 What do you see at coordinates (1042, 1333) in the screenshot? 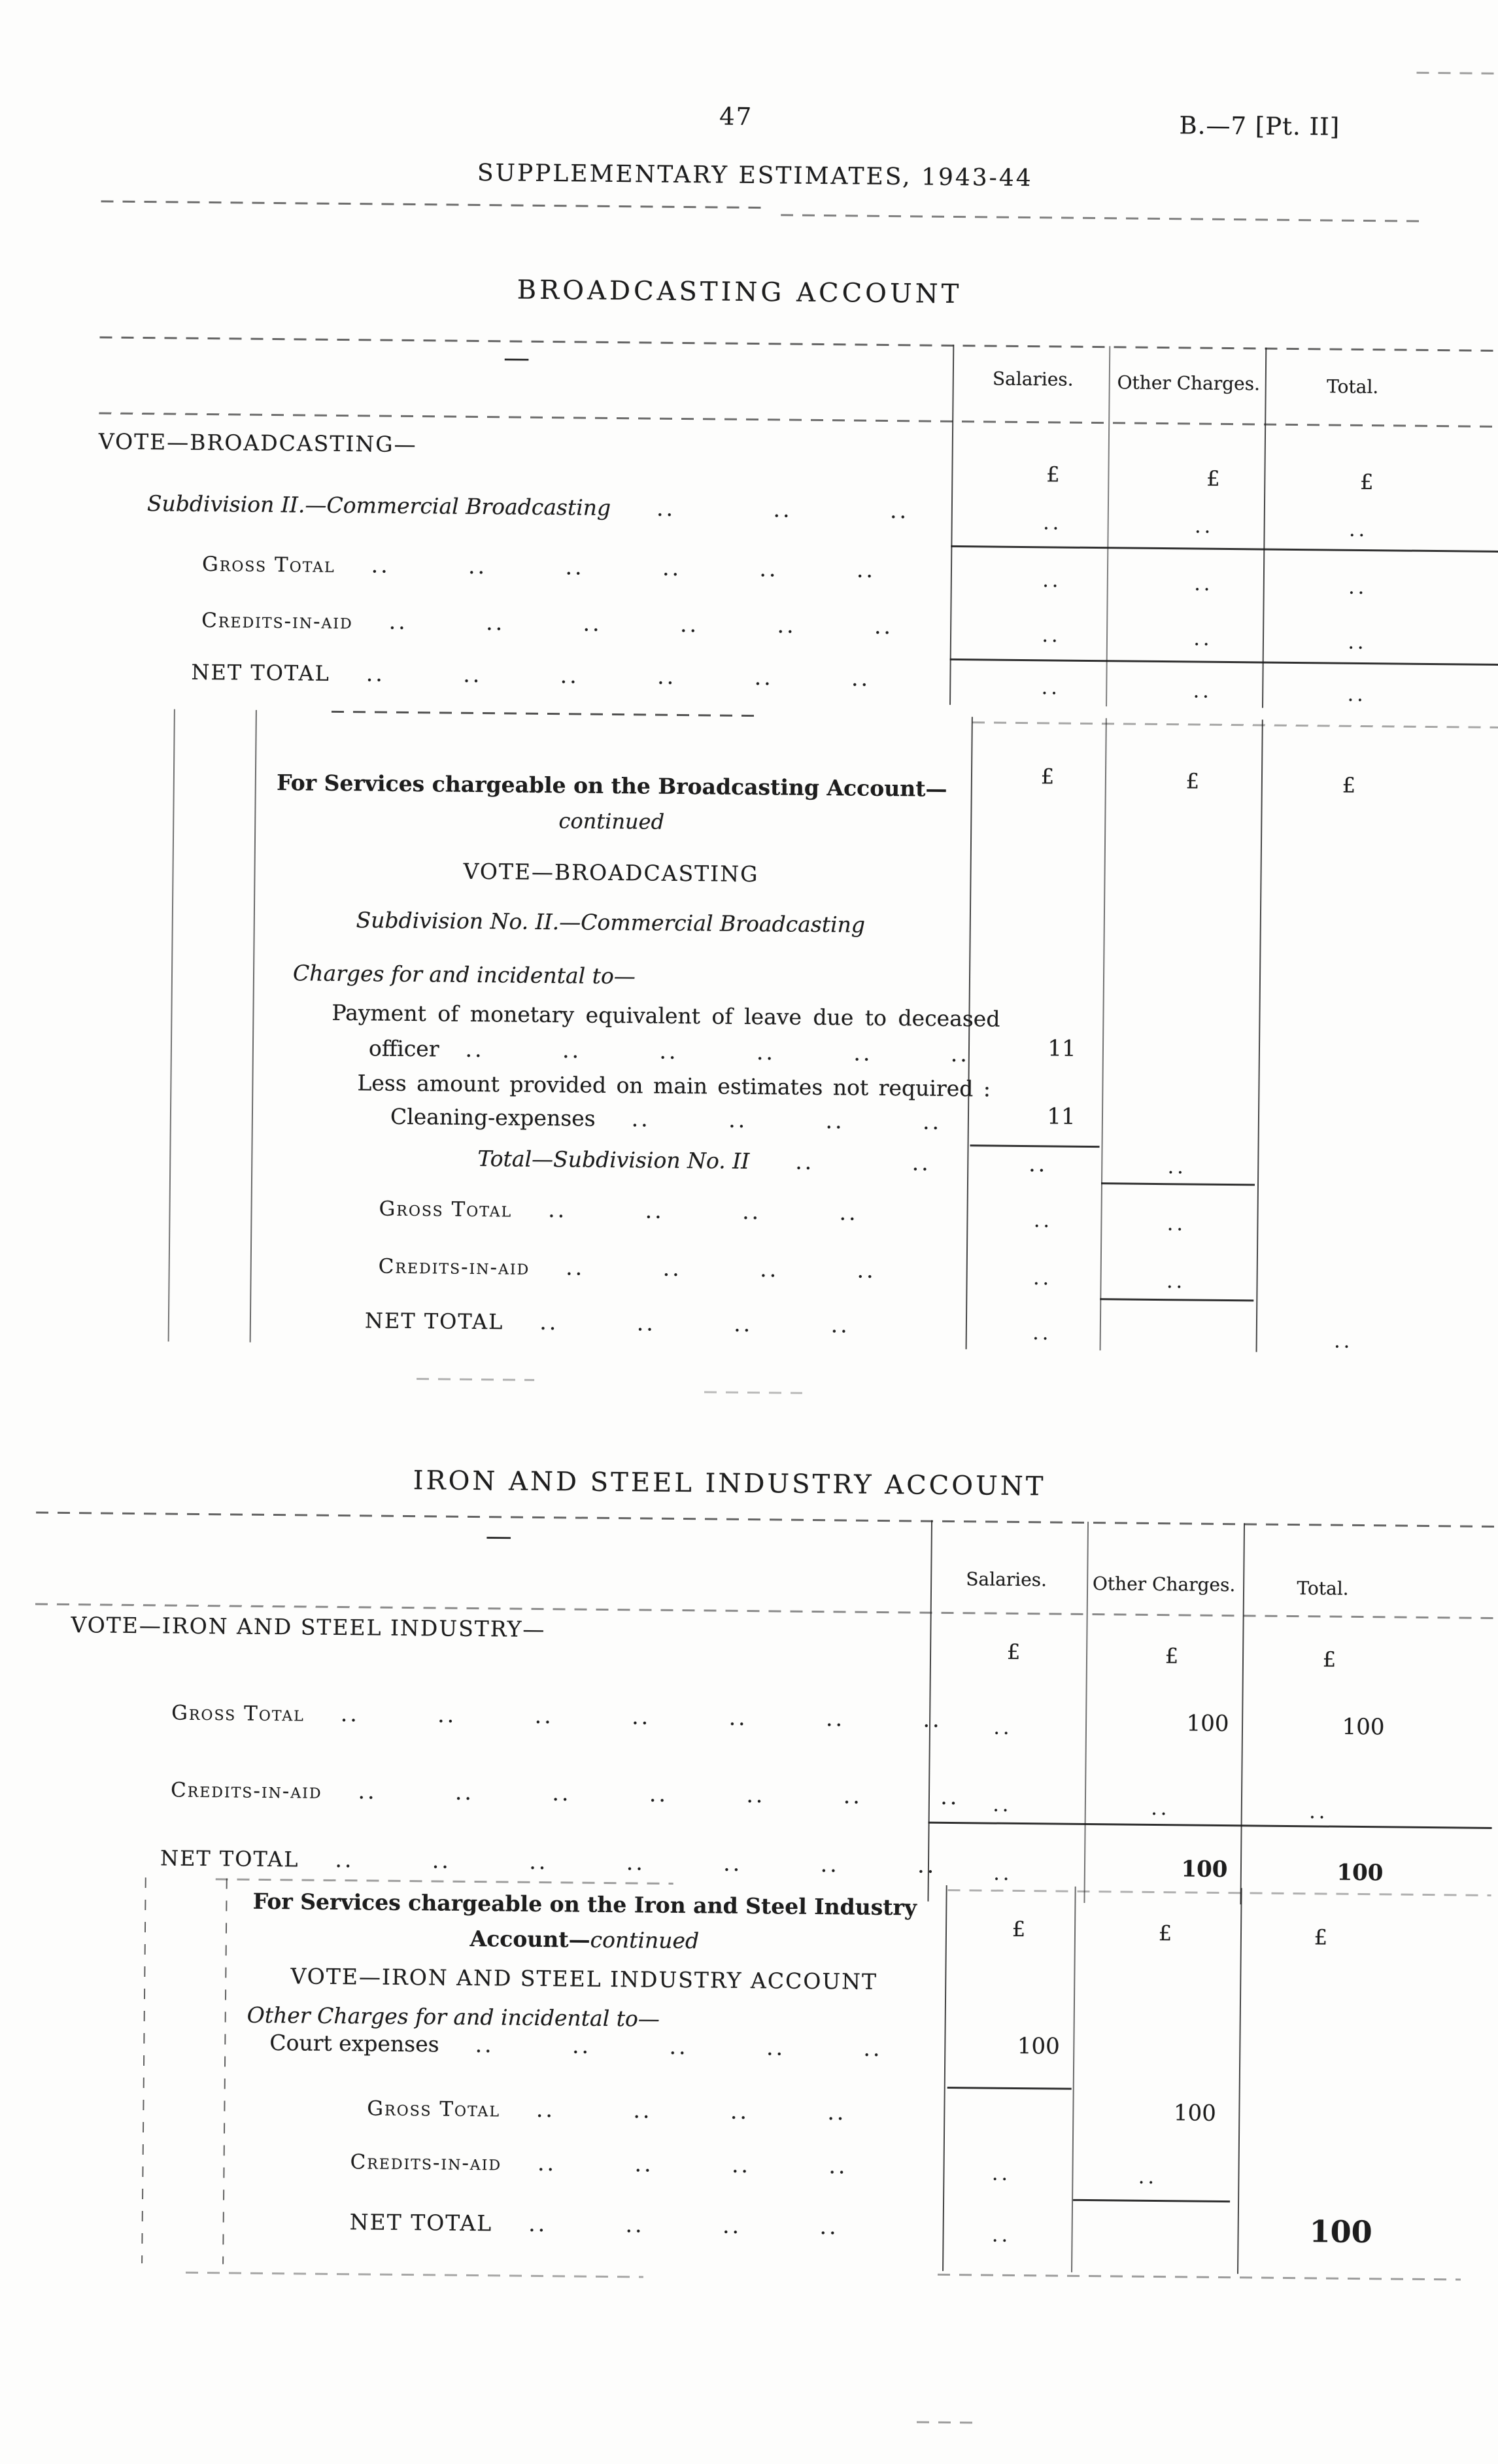
I see `box1-net-v1: ..` at bounding box center [1042, 1333].